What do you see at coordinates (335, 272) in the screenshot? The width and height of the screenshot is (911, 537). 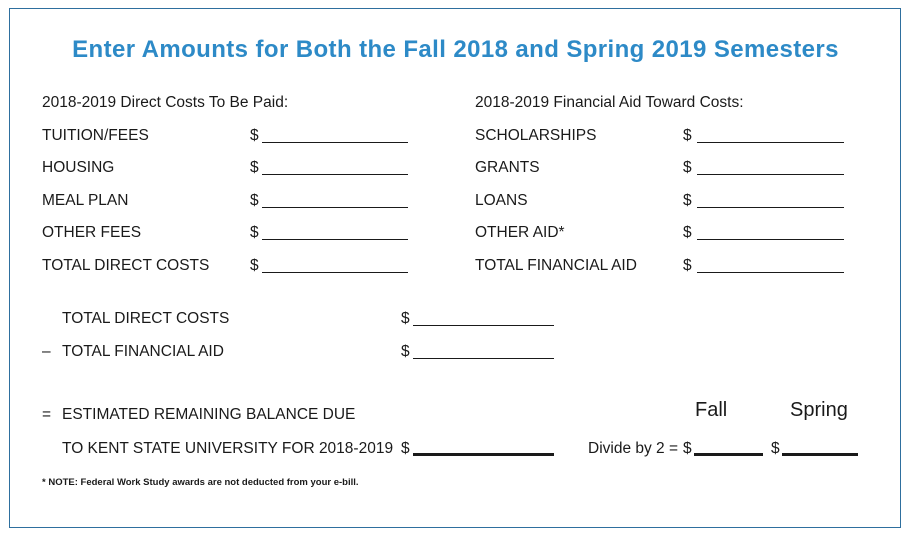 I see `total-direct-costs-field` at bounding box center [335, 272].